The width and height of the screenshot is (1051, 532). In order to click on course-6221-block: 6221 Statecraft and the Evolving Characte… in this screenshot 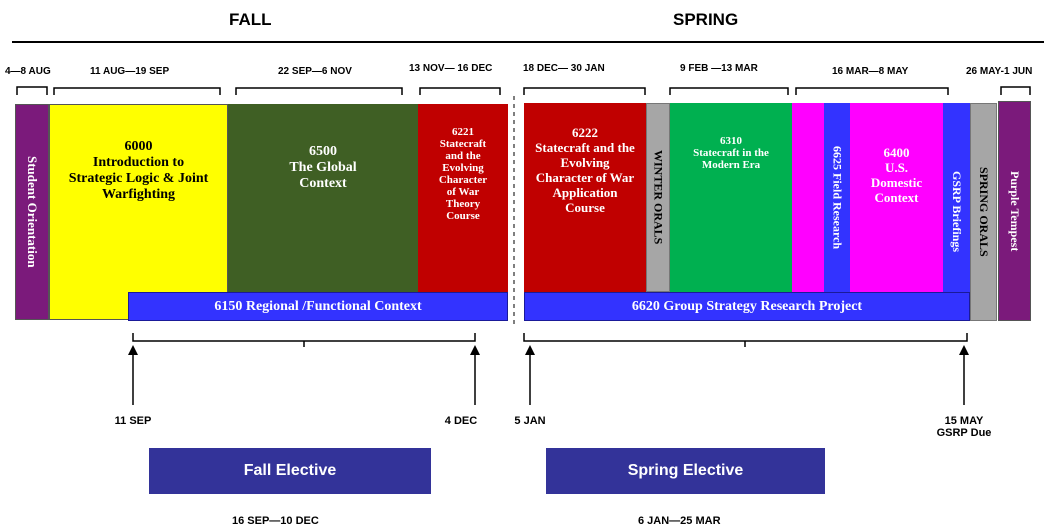, I will do `click(463, 198)`.